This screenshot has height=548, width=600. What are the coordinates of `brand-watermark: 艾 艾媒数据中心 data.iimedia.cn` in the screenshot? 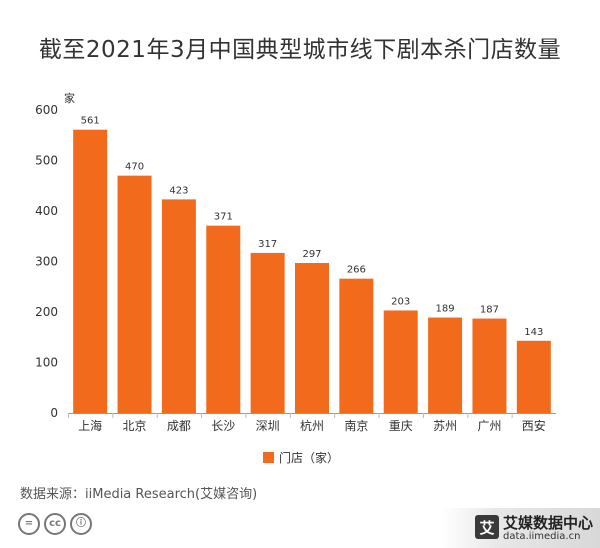 It's located at (520, 528).